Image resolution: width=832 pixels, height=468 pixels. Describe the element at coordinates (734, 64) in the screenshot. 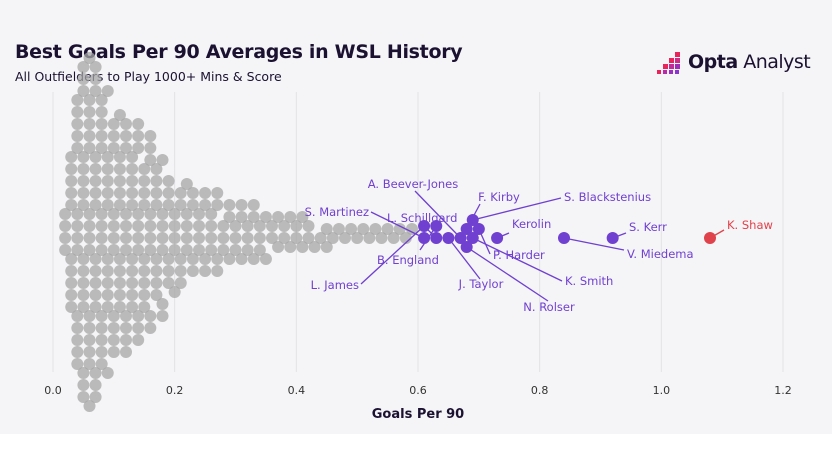

I see `opta-analyst-logo: Opta Analyst` at that location.